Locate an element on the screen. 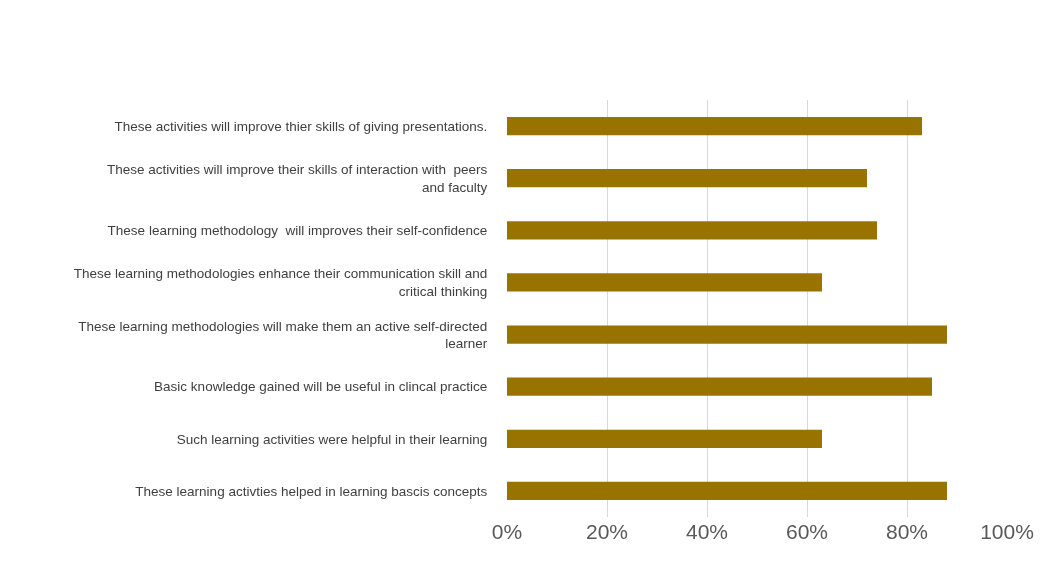 The height and width of the screenshot is (576, 1054). x-tick-label: 100% is located at coordinates (1007, 531).